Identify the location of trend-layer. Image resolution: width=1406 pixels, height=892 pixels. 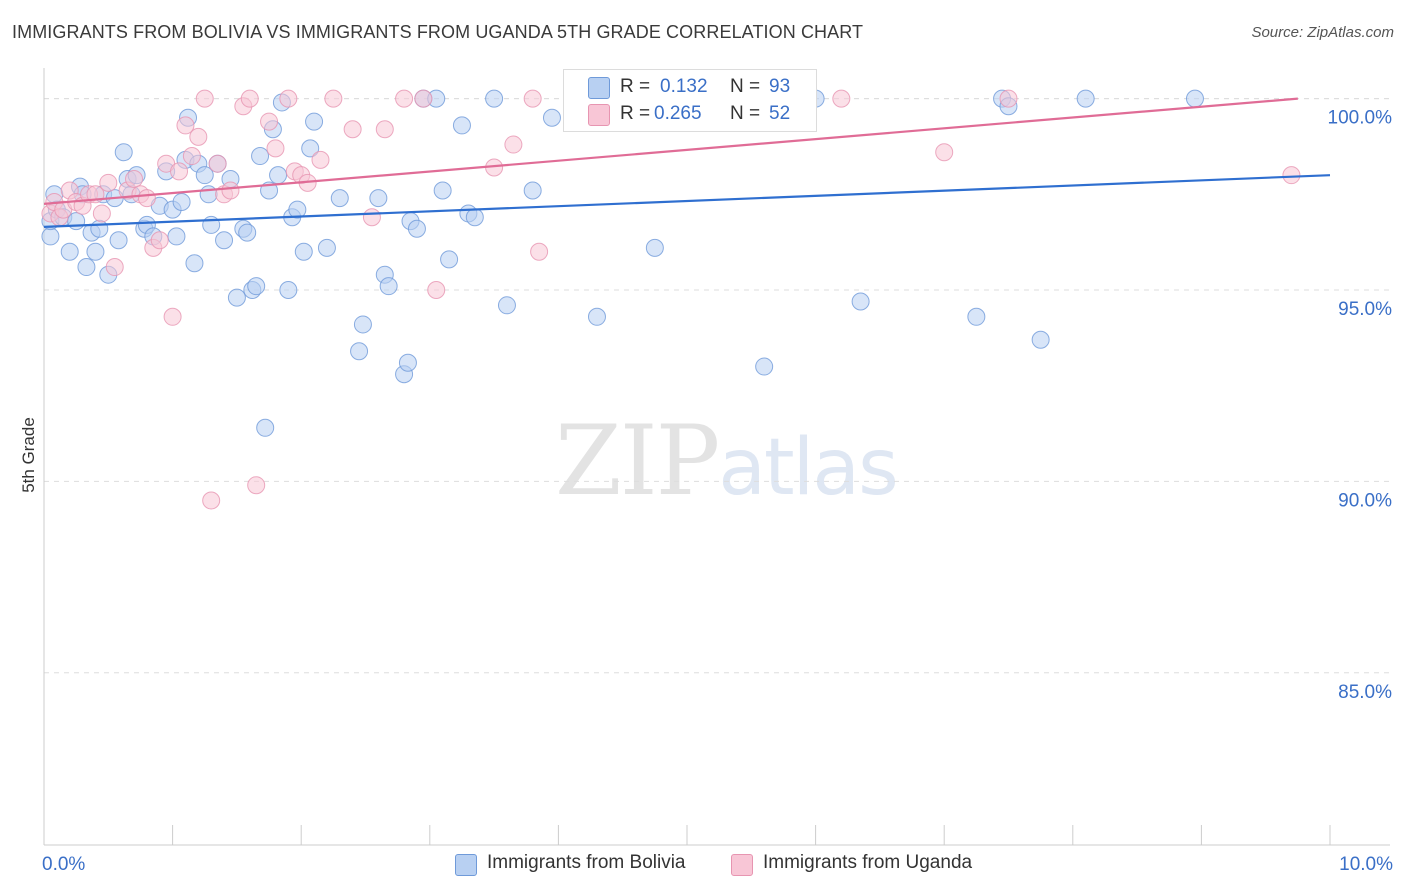
(687, 162).